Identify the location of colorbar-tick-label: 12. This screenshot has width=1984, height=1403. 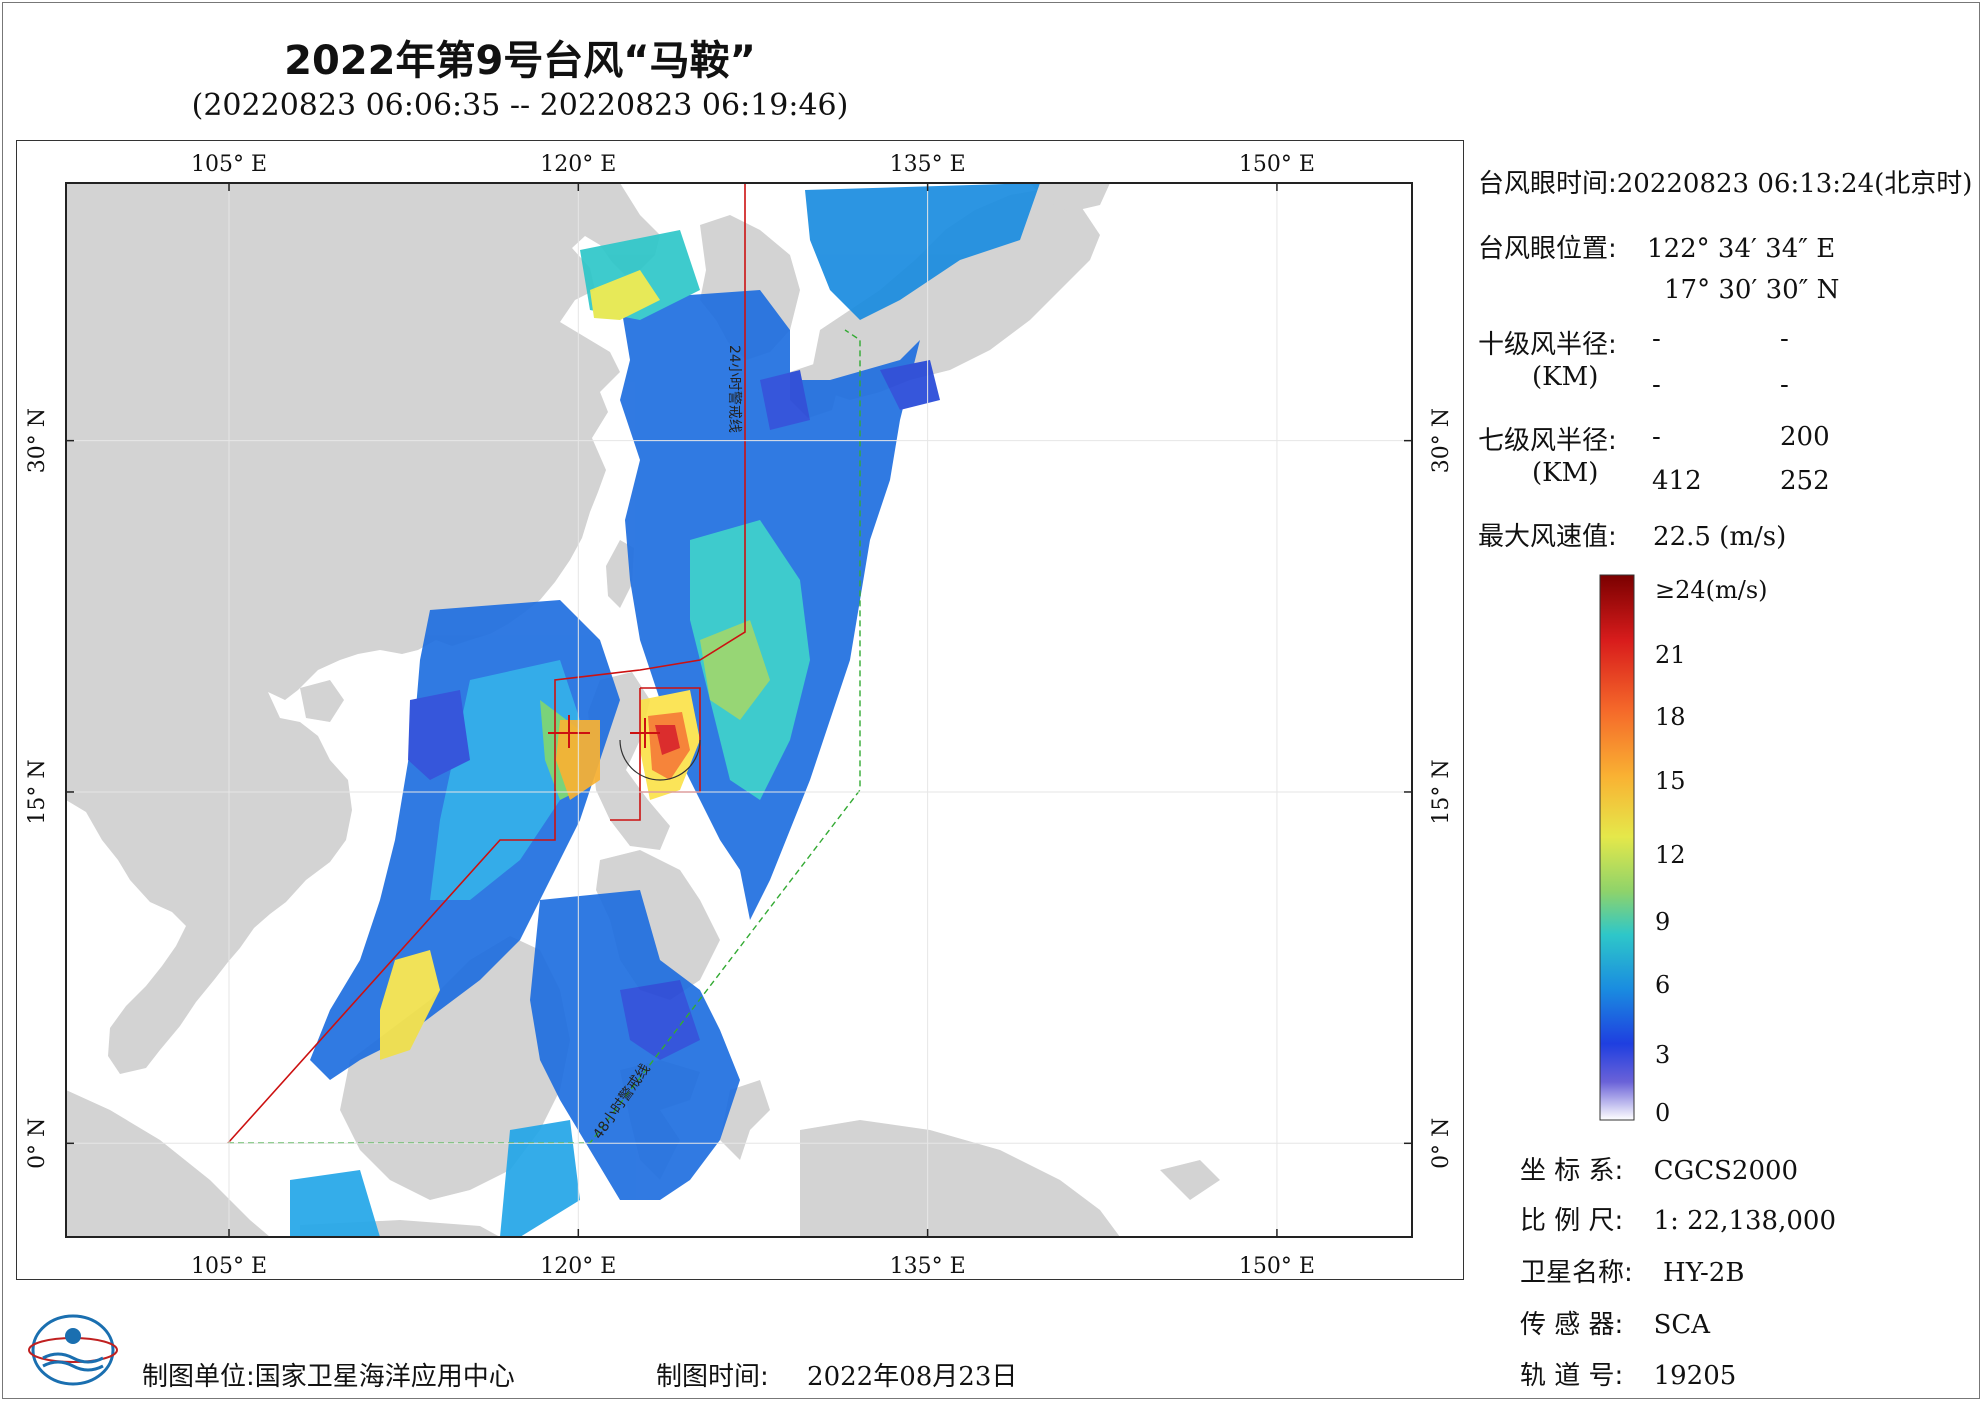
(1670, 855).